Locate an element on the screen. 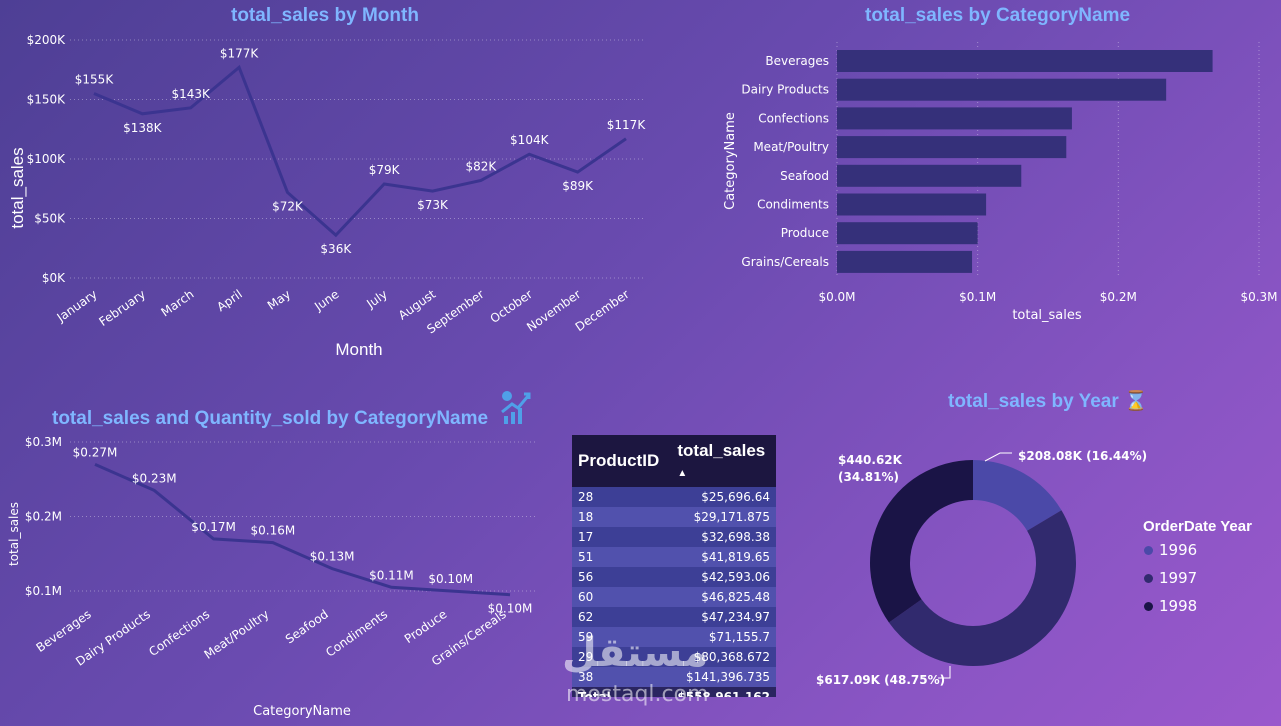 The width and height of the screenshot is (1281, 726). watermark-latin: mostaql.com is located at coordinates (637, 694).